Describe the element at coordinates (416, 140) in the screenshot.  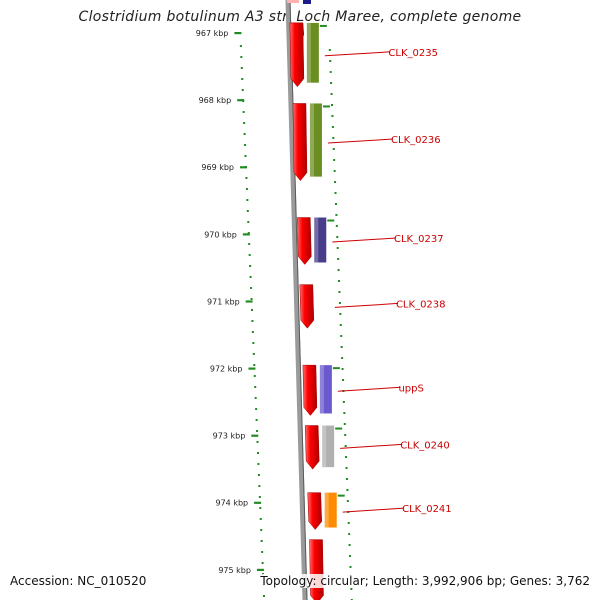
I see `gene-label: CLK_0236` at that location.